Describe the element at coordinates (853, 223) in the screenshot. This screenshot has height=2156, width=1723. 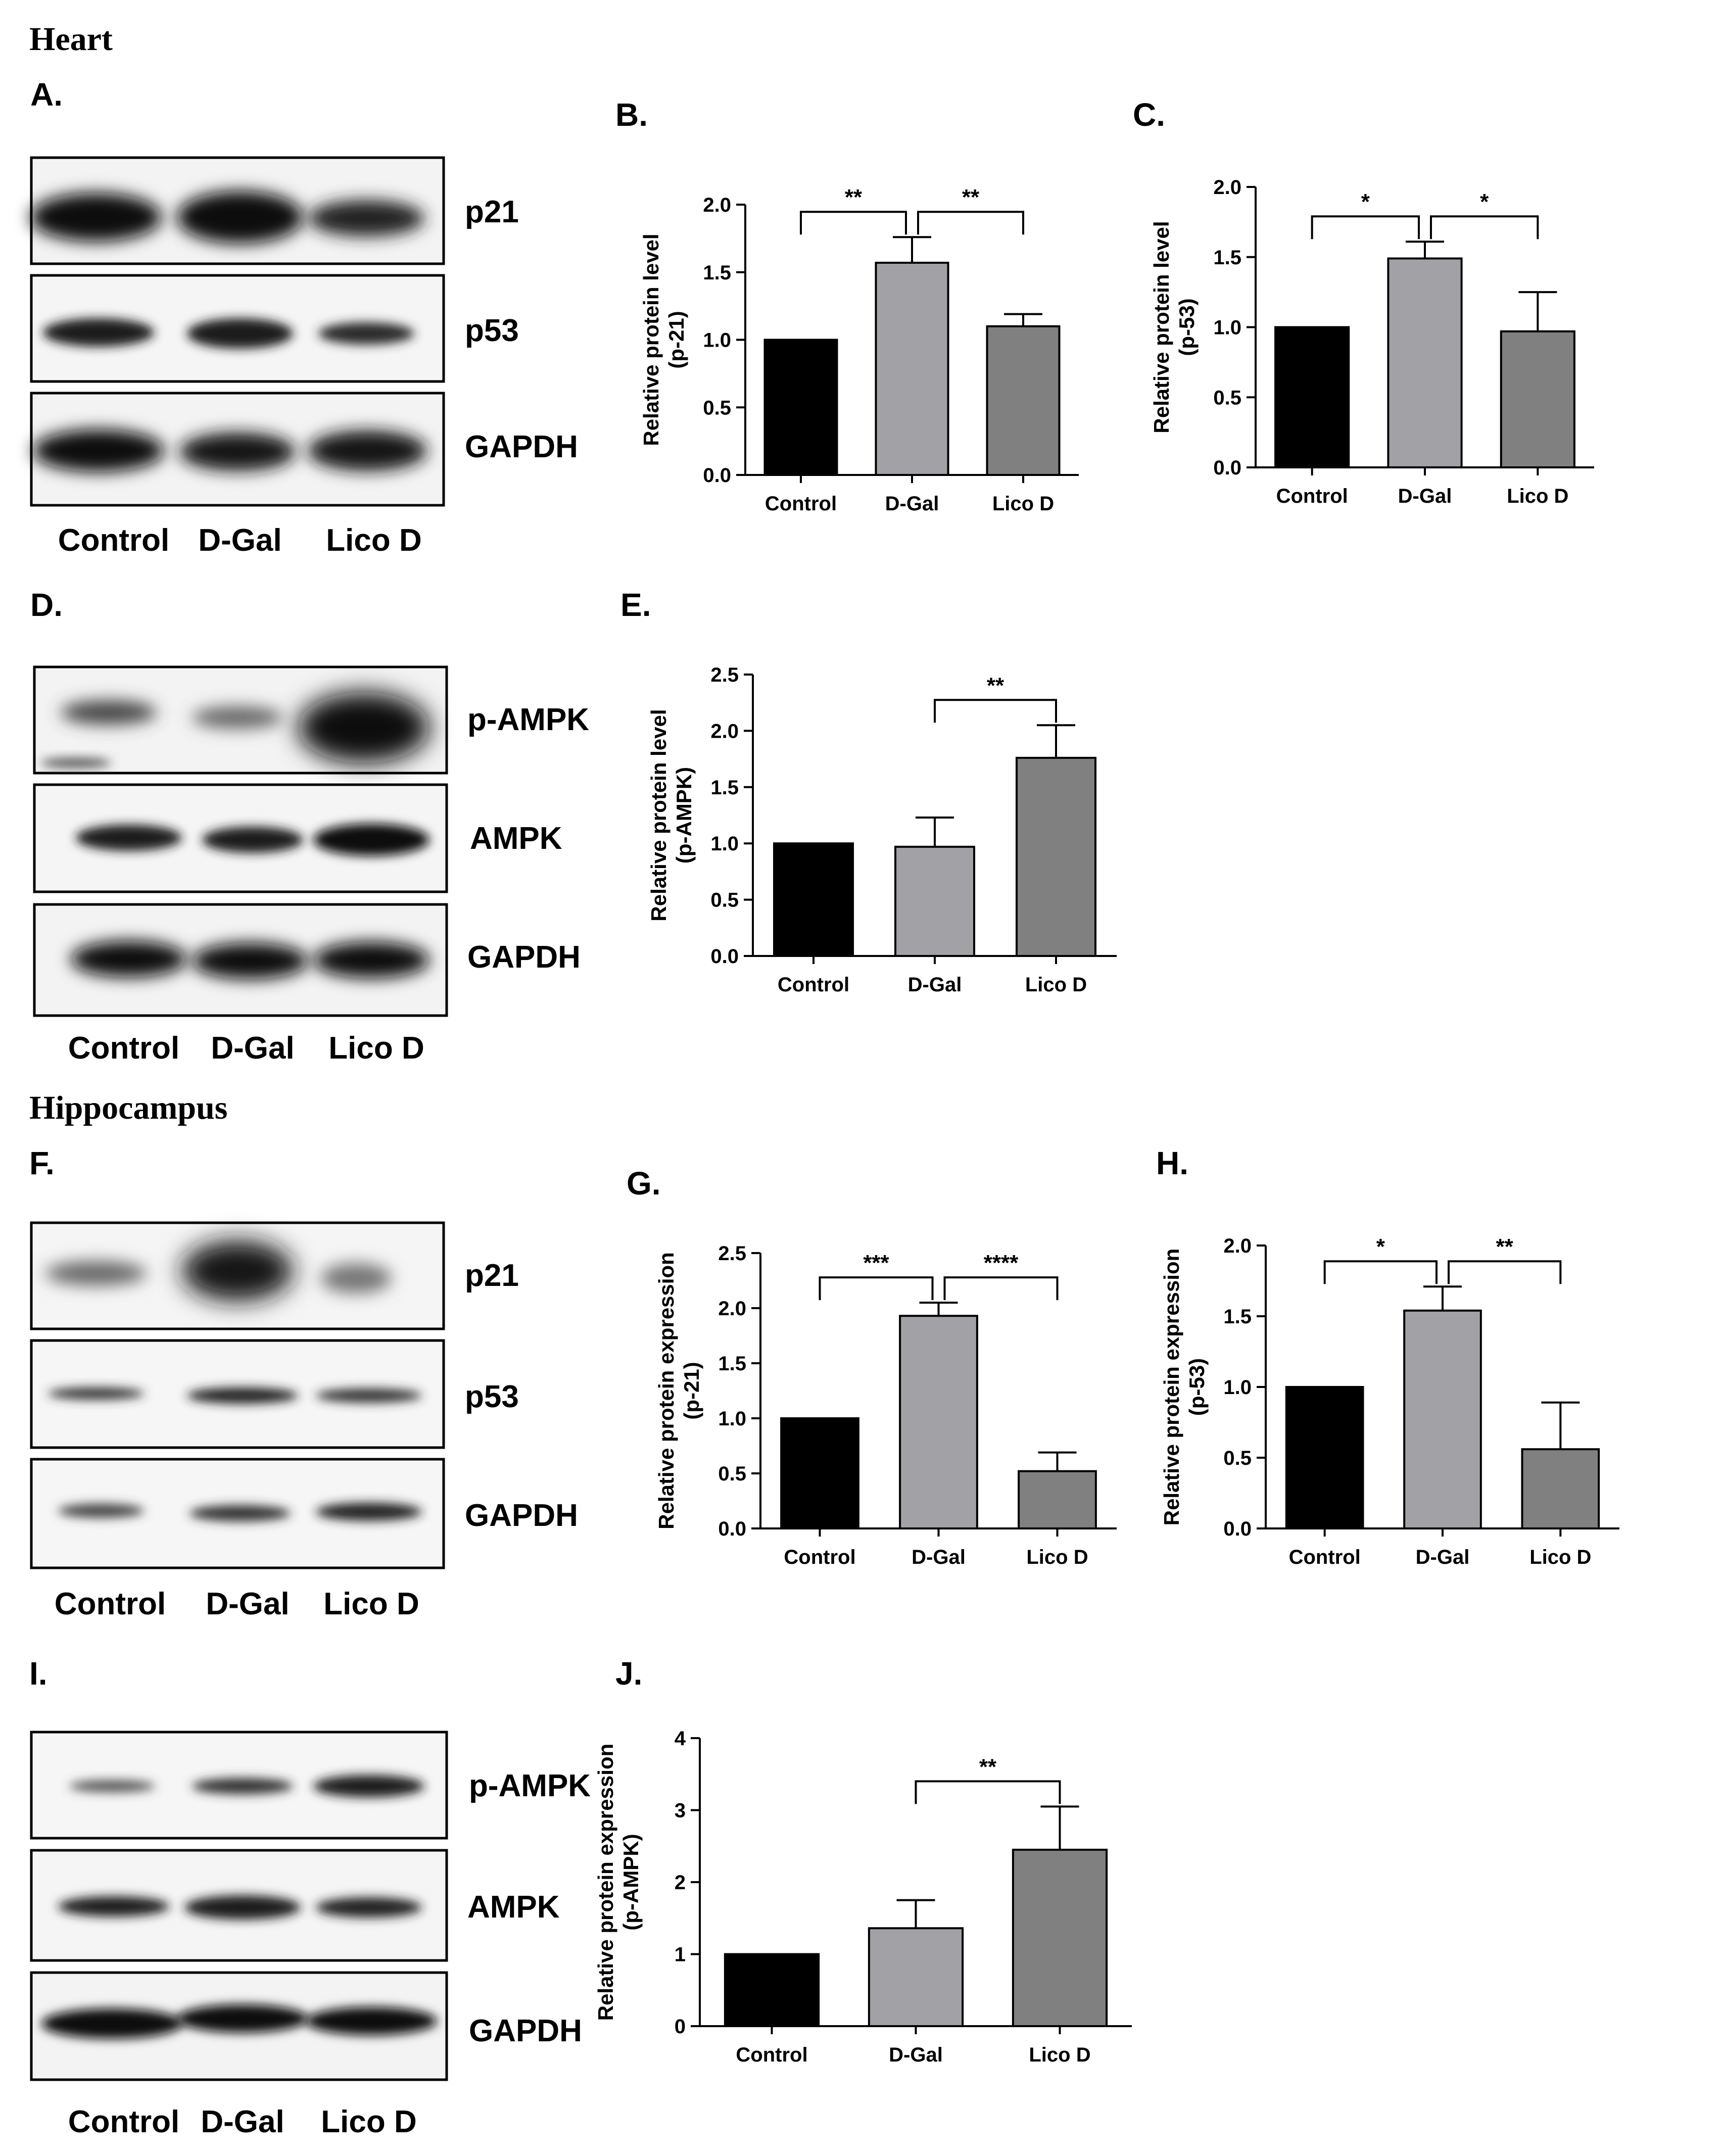
I see `chart-b-significance-bracket` at that location.